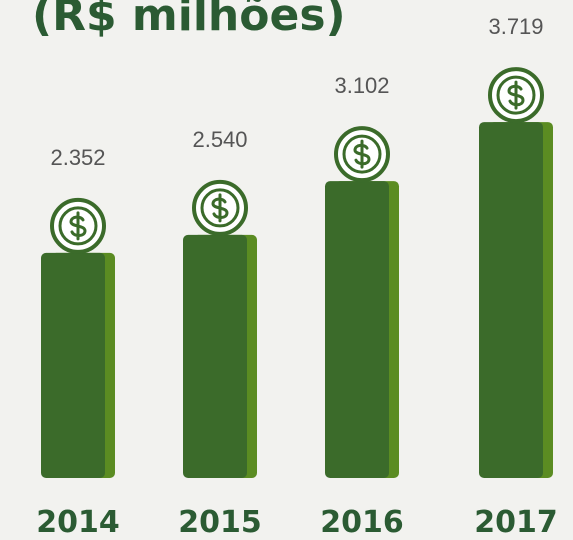 This screenshot has width=573, height=540. Describe the element at coordinates (362, 522) in the screenshot. I see `x-tick-label: 2016` at that location.